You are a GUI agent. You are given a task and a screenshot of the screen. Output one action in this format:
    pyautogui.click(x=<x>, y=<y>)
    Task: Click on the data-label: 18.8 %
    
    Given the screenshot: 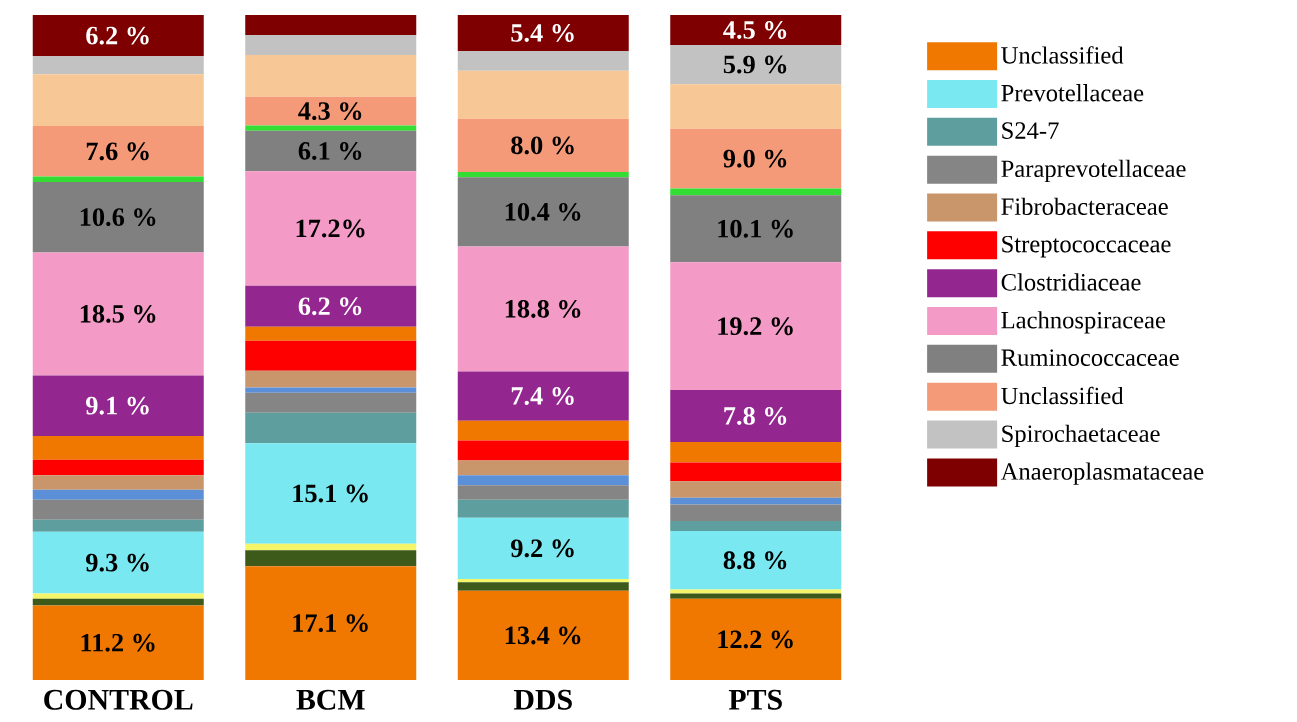 What is the action you would take?
    pyautogui.click(x=543, y=308)
    